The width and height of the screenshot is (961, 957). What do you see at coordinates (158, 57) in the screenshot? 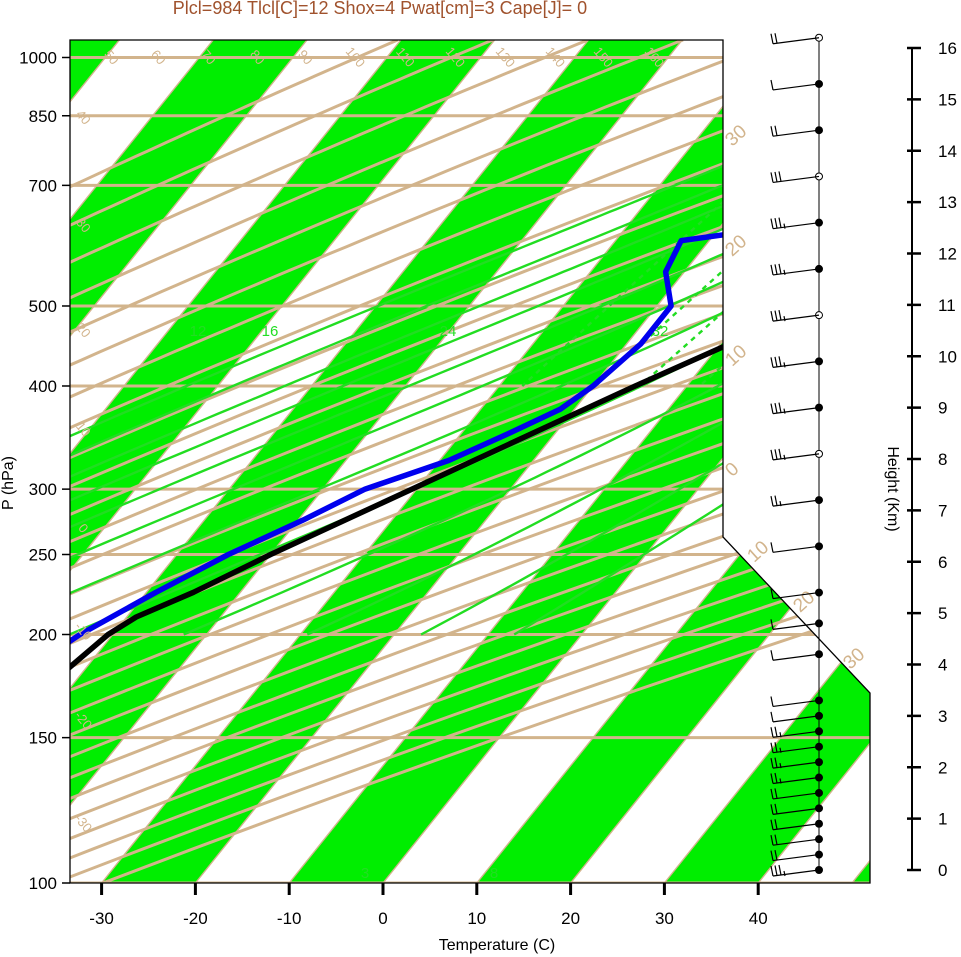
I see `adiabat-label: 60` at bounding box center [158, 57].